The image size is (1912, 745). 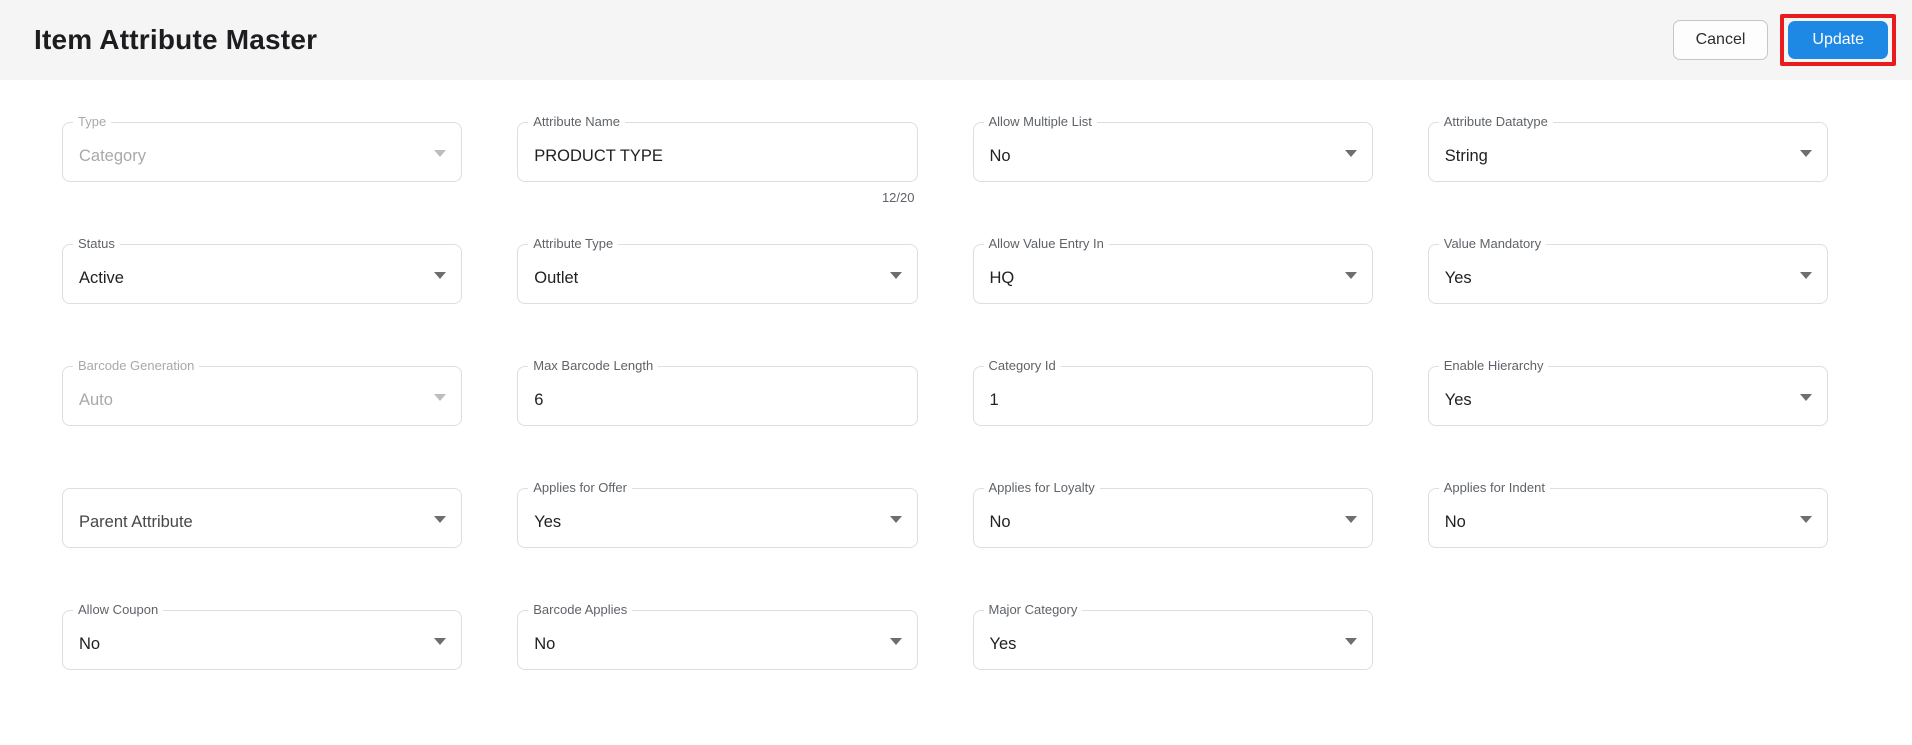 I want to click on field-allow-coupon: Allow Coupon No, so click(x=262, y=636).